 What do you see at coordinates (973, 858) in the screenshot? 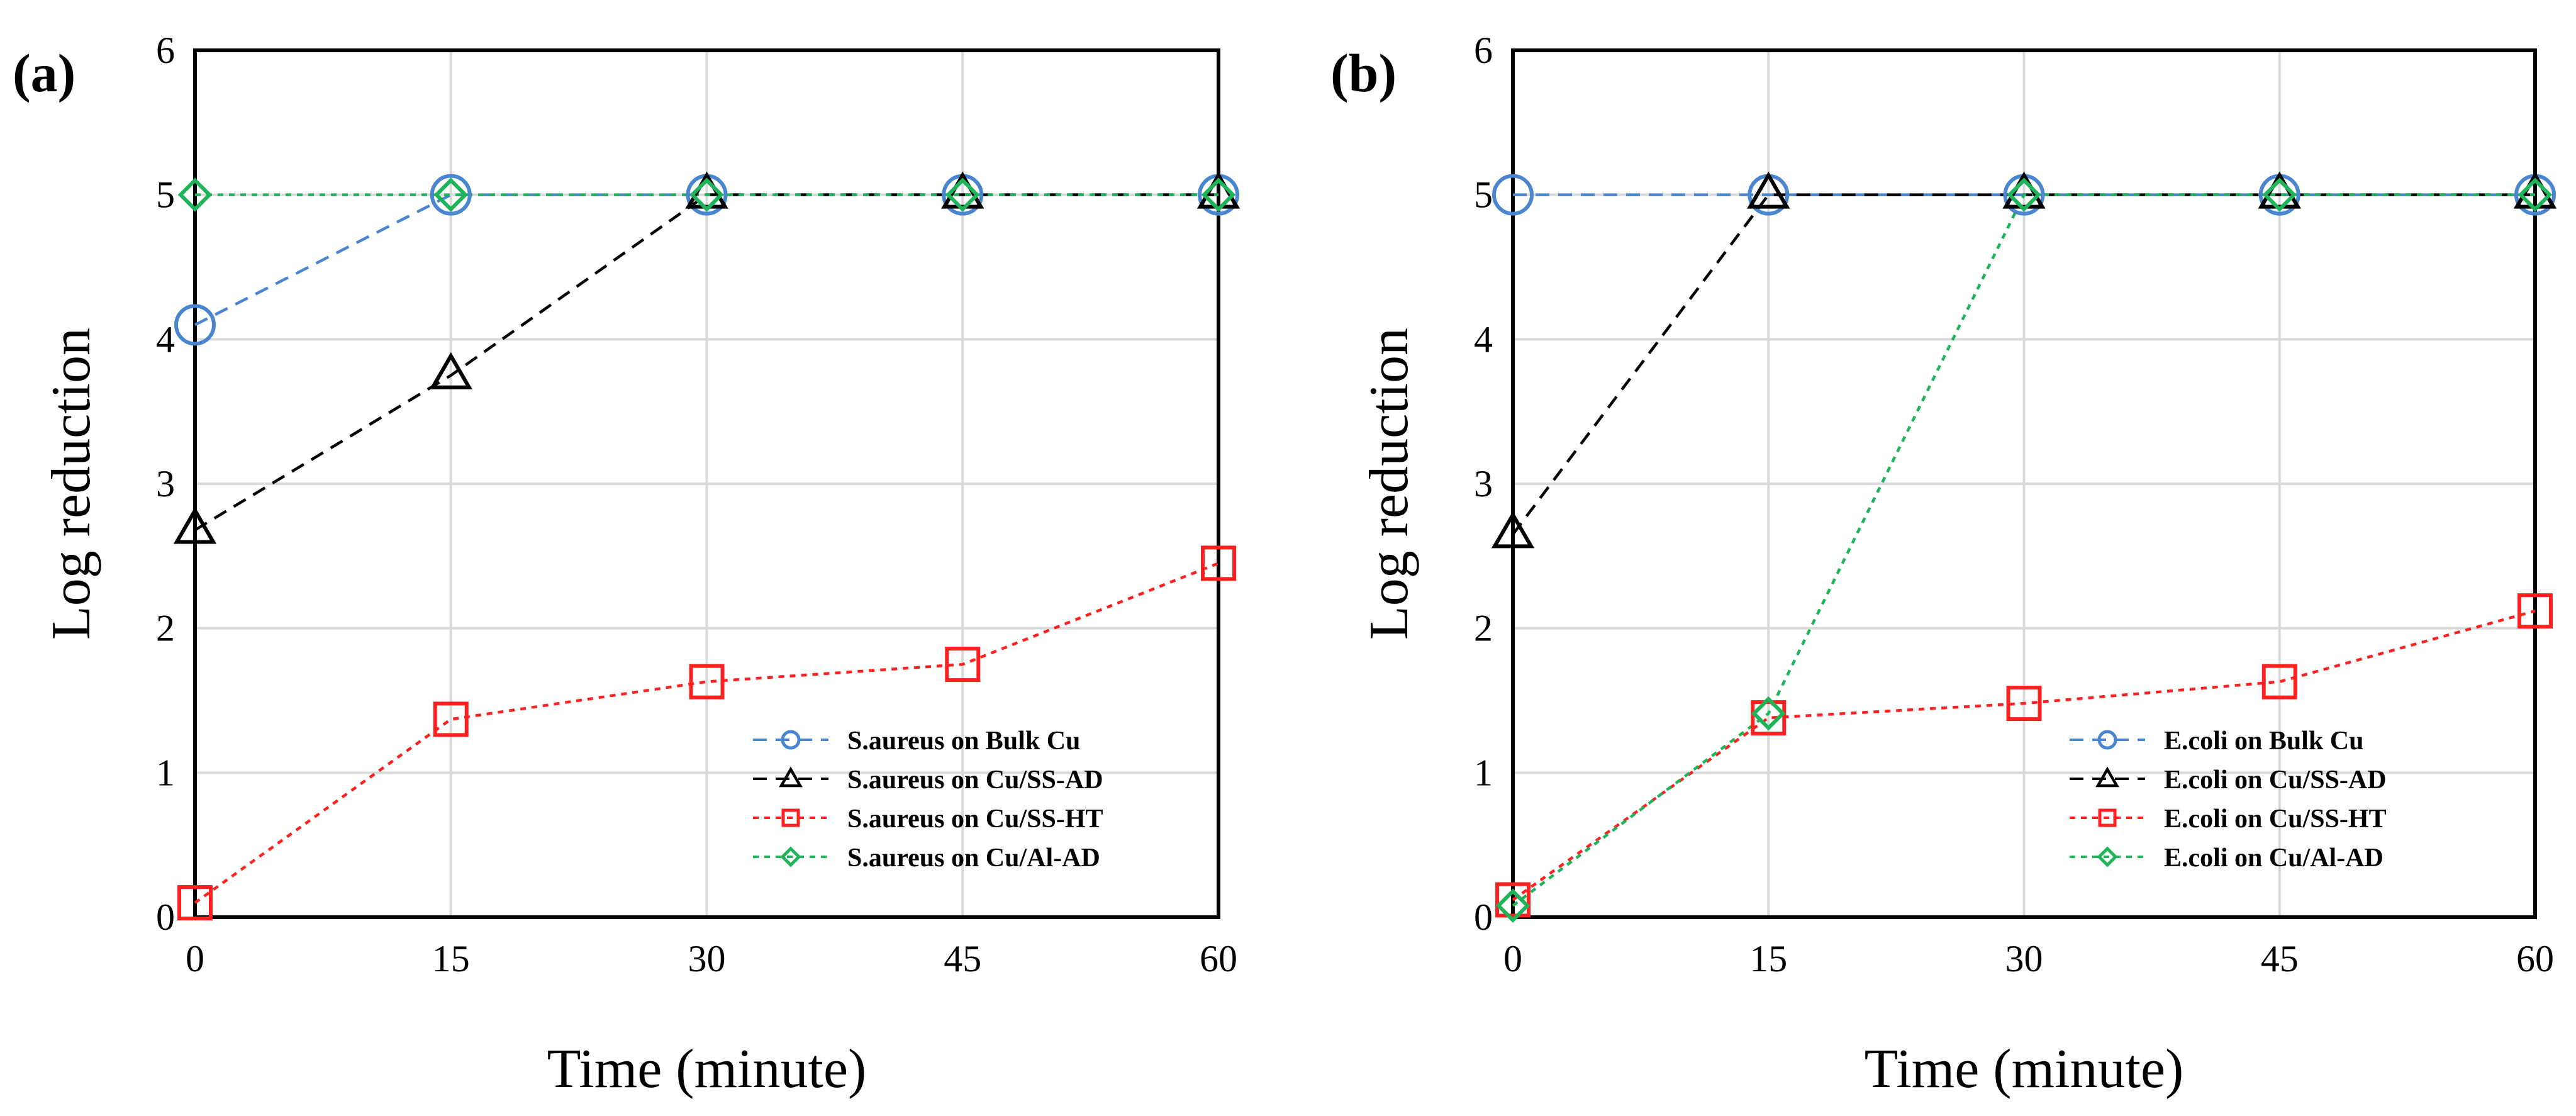
I see `legend-entry: S.aureus on Cu/Al-AD` at bounding box center [973, 858].